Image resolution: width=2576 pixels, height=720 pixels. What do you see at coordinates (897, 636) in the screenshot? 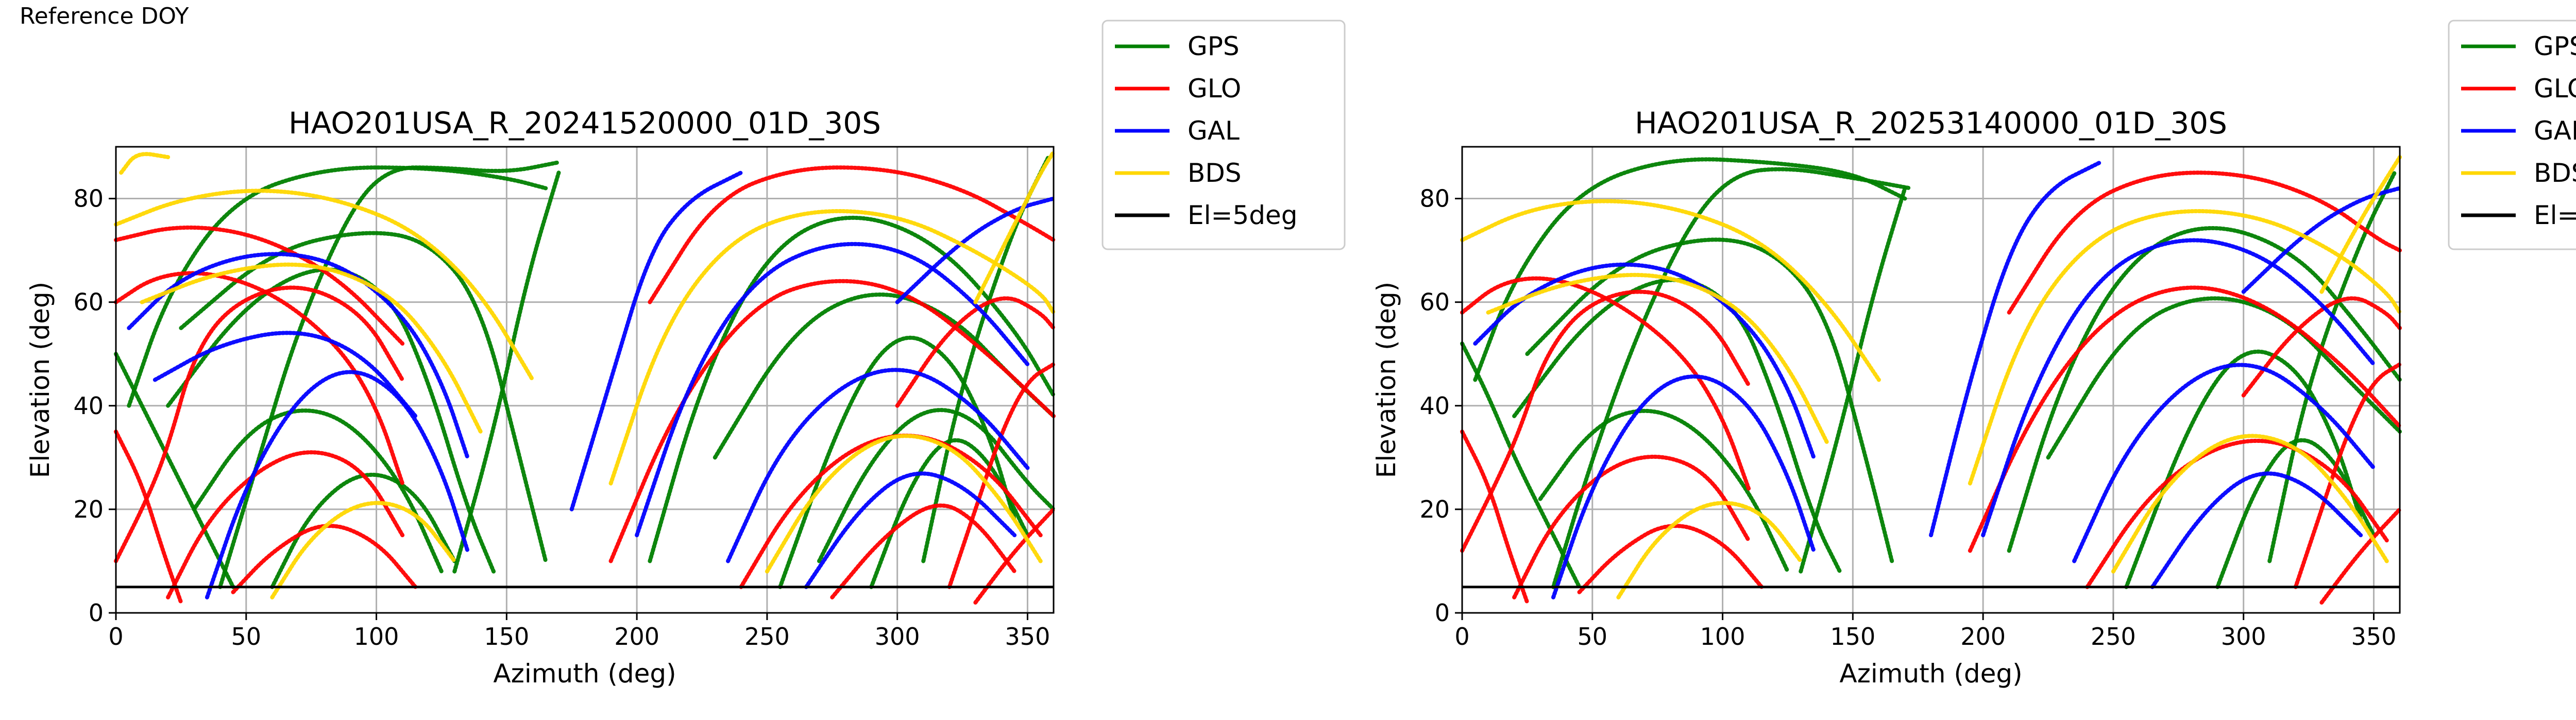
I see `x-tick-label: 300` at bounding box center [897, 636].